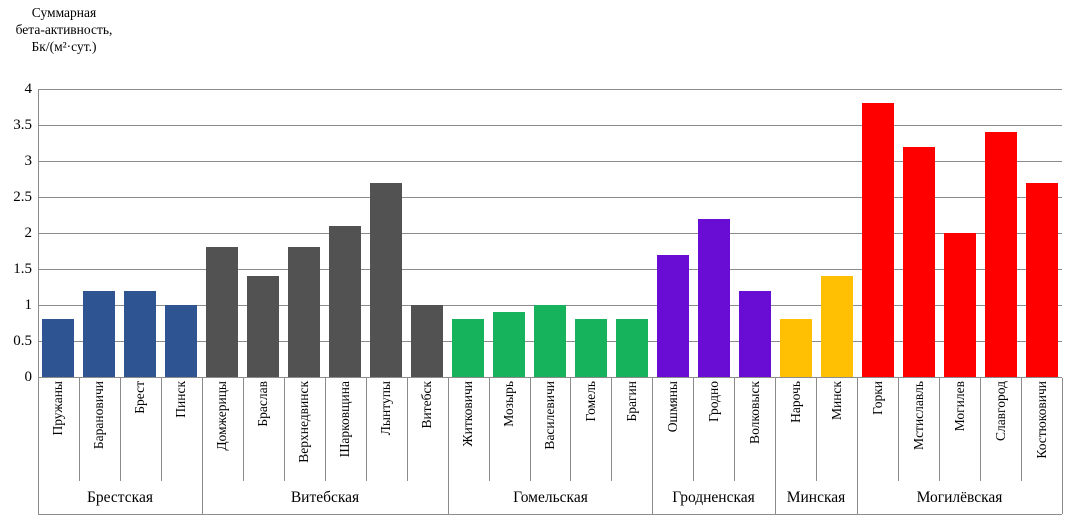 Image resolution: width=1067 pixels, height=523 pixels. Describe the element at coordinates (140, 334) in the screenshot. I see `bar-Брест` at that location.